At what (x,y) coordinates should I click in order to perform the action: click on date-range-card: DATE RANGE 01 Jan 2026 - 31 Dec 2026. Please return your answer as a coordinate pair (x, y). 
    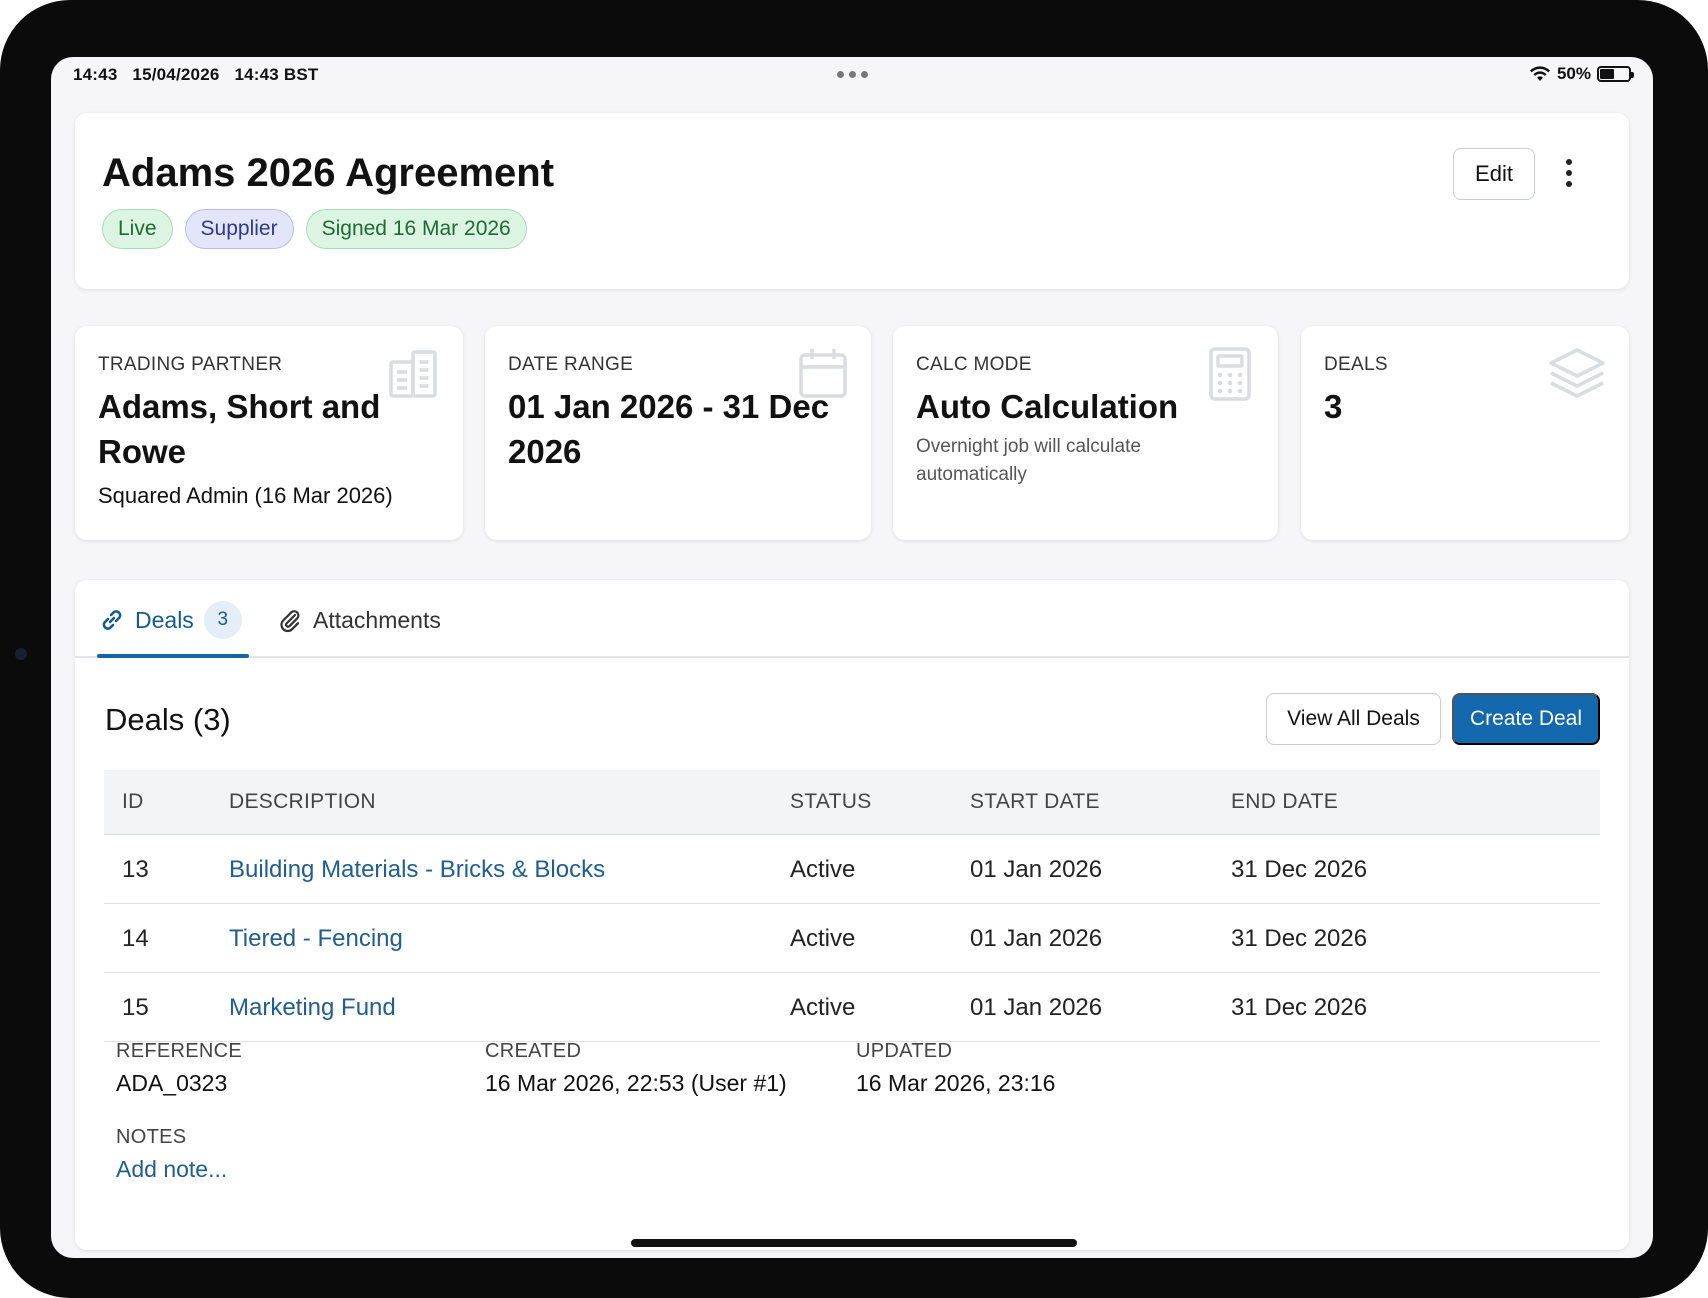
    Looking at the image, I should click on (678, 433).